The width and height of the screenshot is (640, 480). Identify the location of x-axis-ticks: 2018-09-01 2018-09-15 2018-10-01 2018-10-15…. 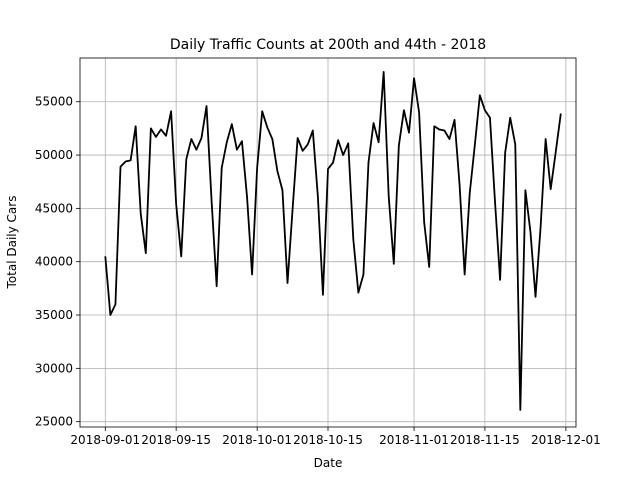
(335, 437).